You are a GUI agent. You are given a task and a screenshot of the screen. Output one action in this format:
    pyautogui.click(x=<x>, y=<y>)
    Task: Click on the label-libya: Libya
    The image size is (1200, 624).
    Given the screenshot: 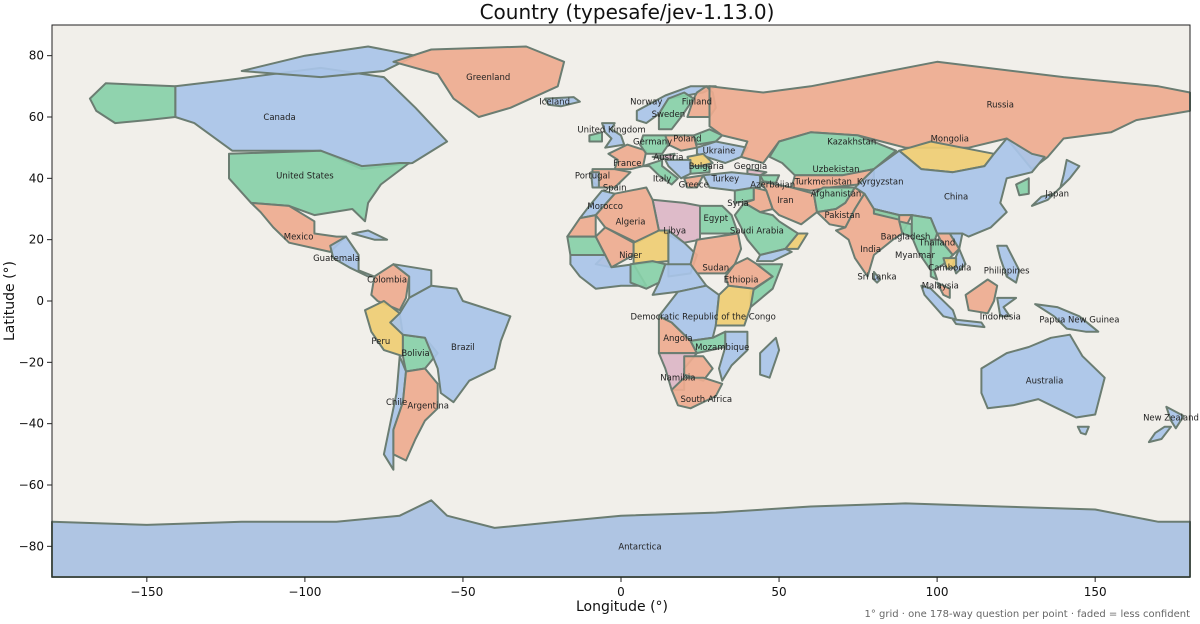 What is the action you would take?
    pyautogui.click(x=674, y=232)
    